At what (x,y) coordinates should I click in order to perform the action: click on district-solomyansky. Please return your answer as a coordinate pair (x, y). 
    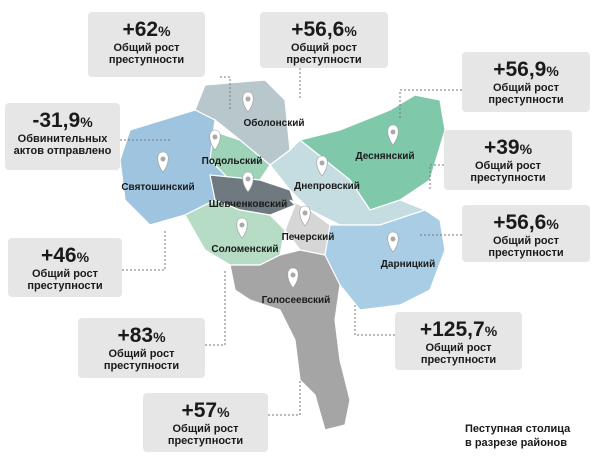
    Looking at the image, I should click on (235, 232).